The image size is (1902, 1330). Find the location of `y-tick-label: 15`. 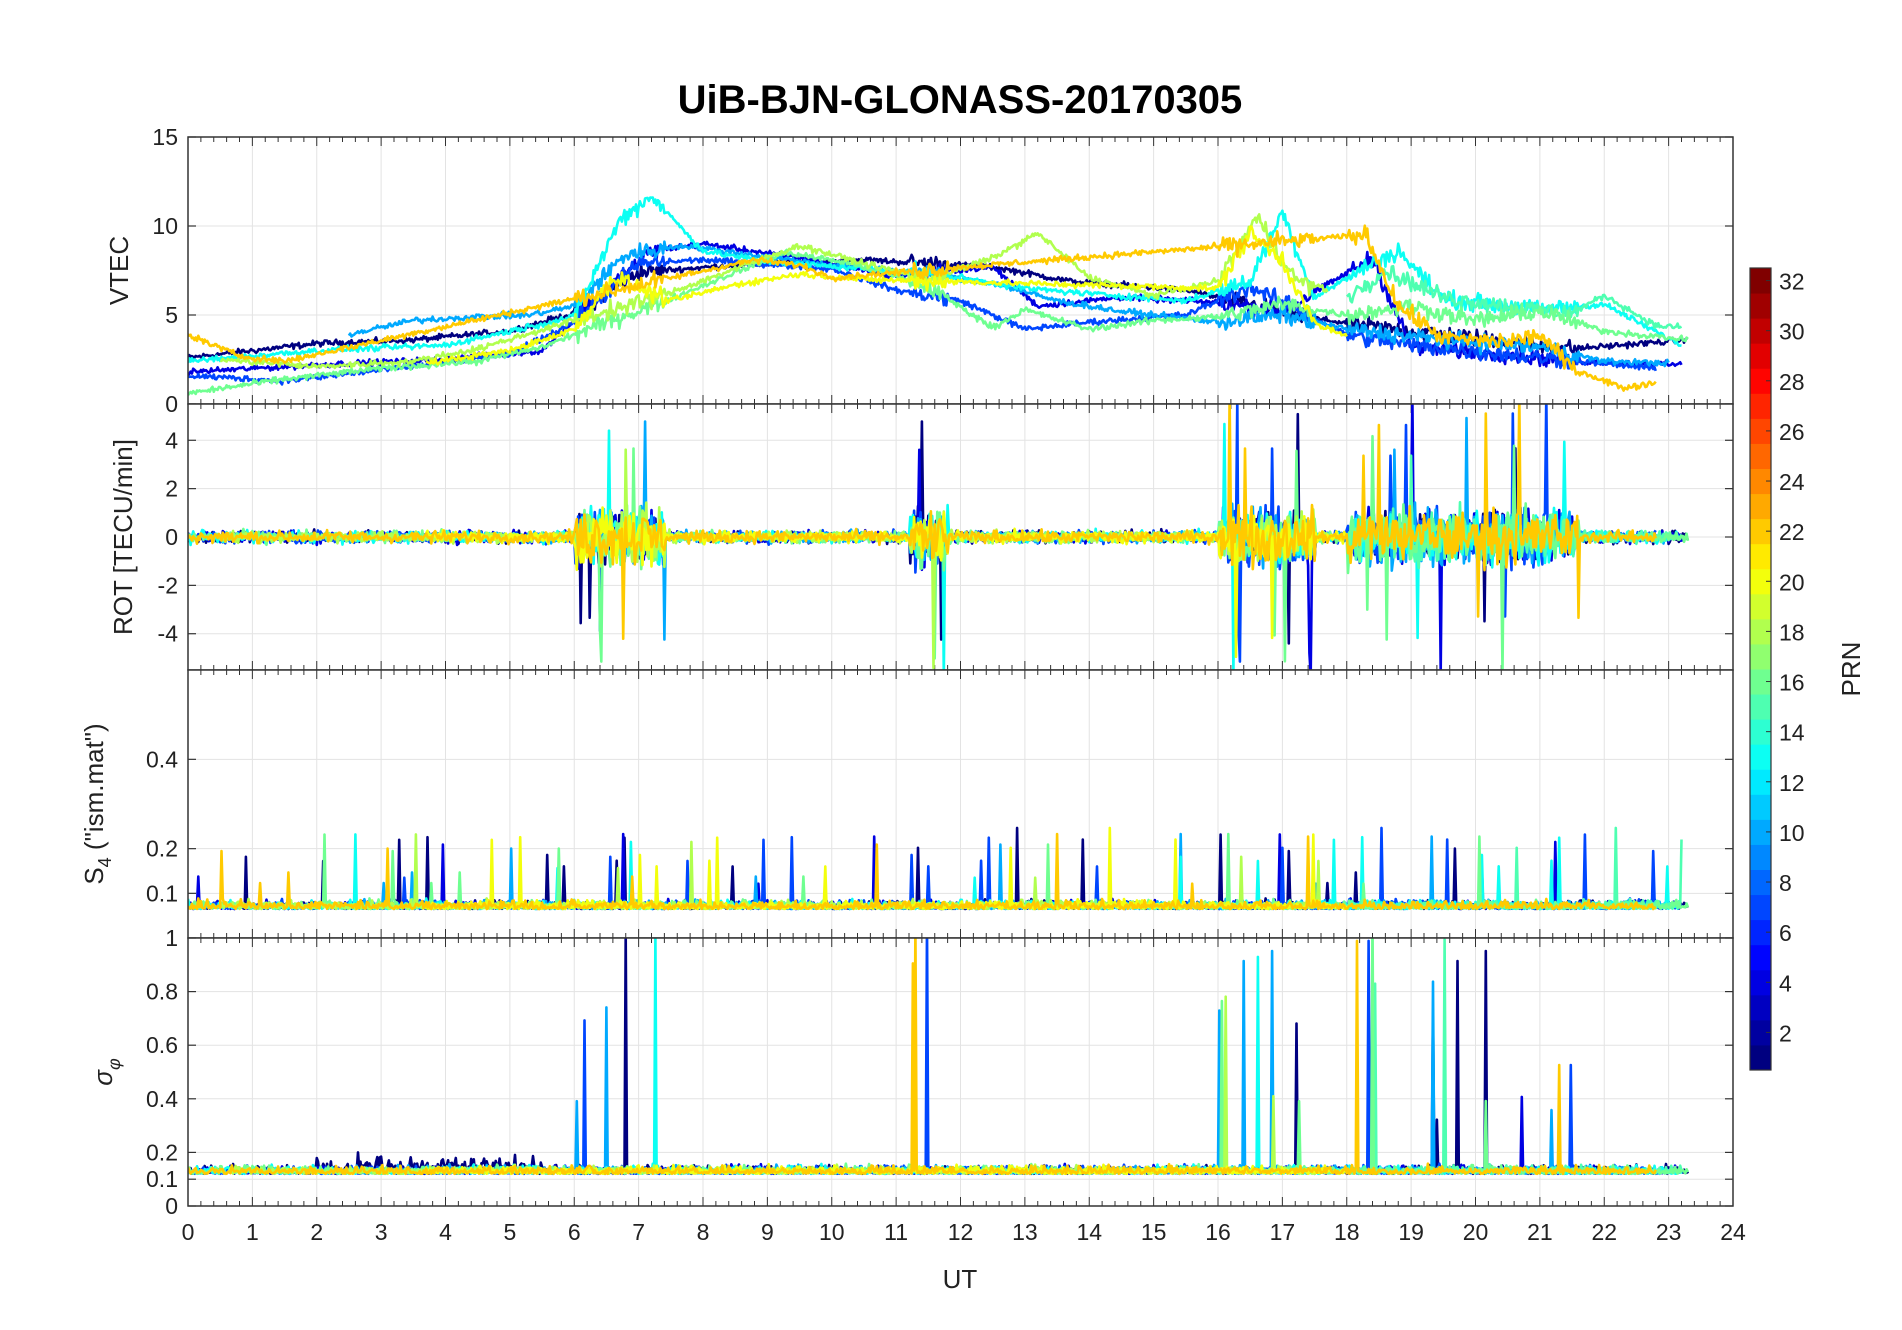

y-tick-label: 15 is located at coordinates (165, 137).